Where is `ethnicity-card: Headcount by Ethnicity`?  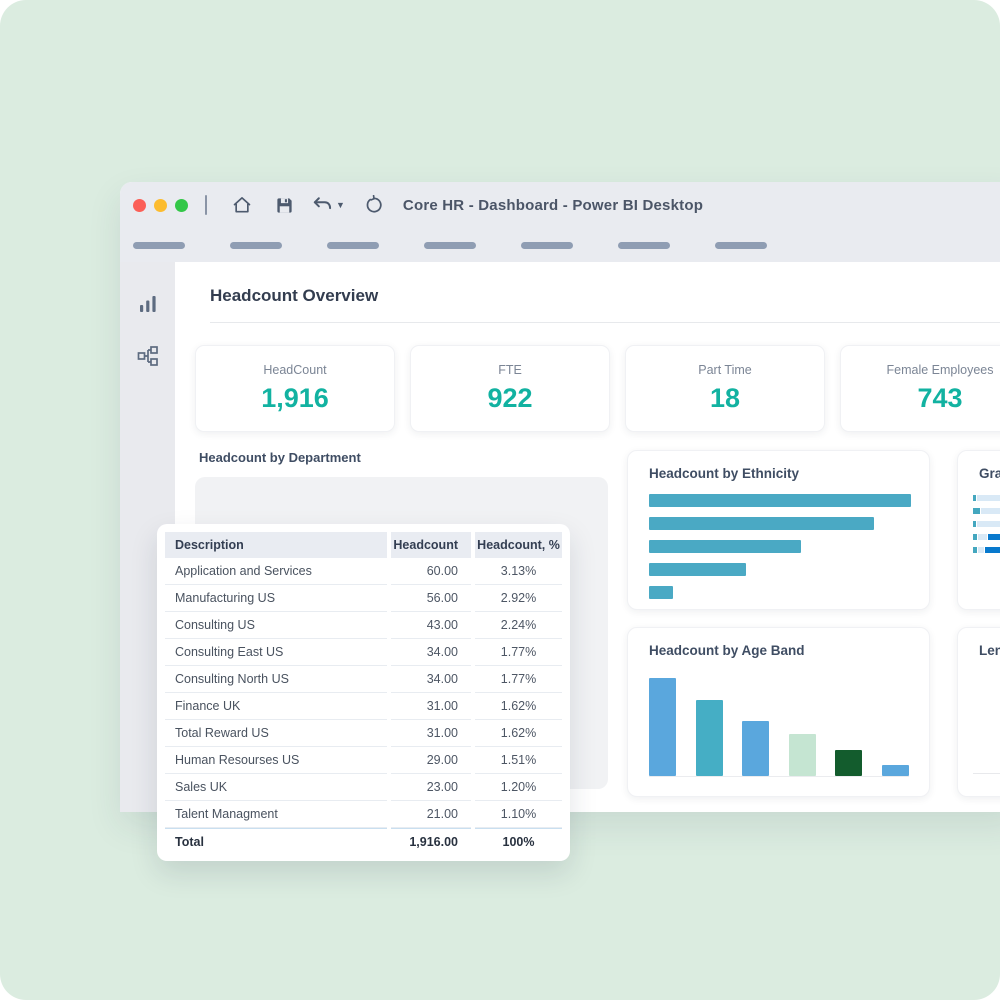
ethnicity-card: Headcount by Ethnicity is located at coordinates (778, 530).